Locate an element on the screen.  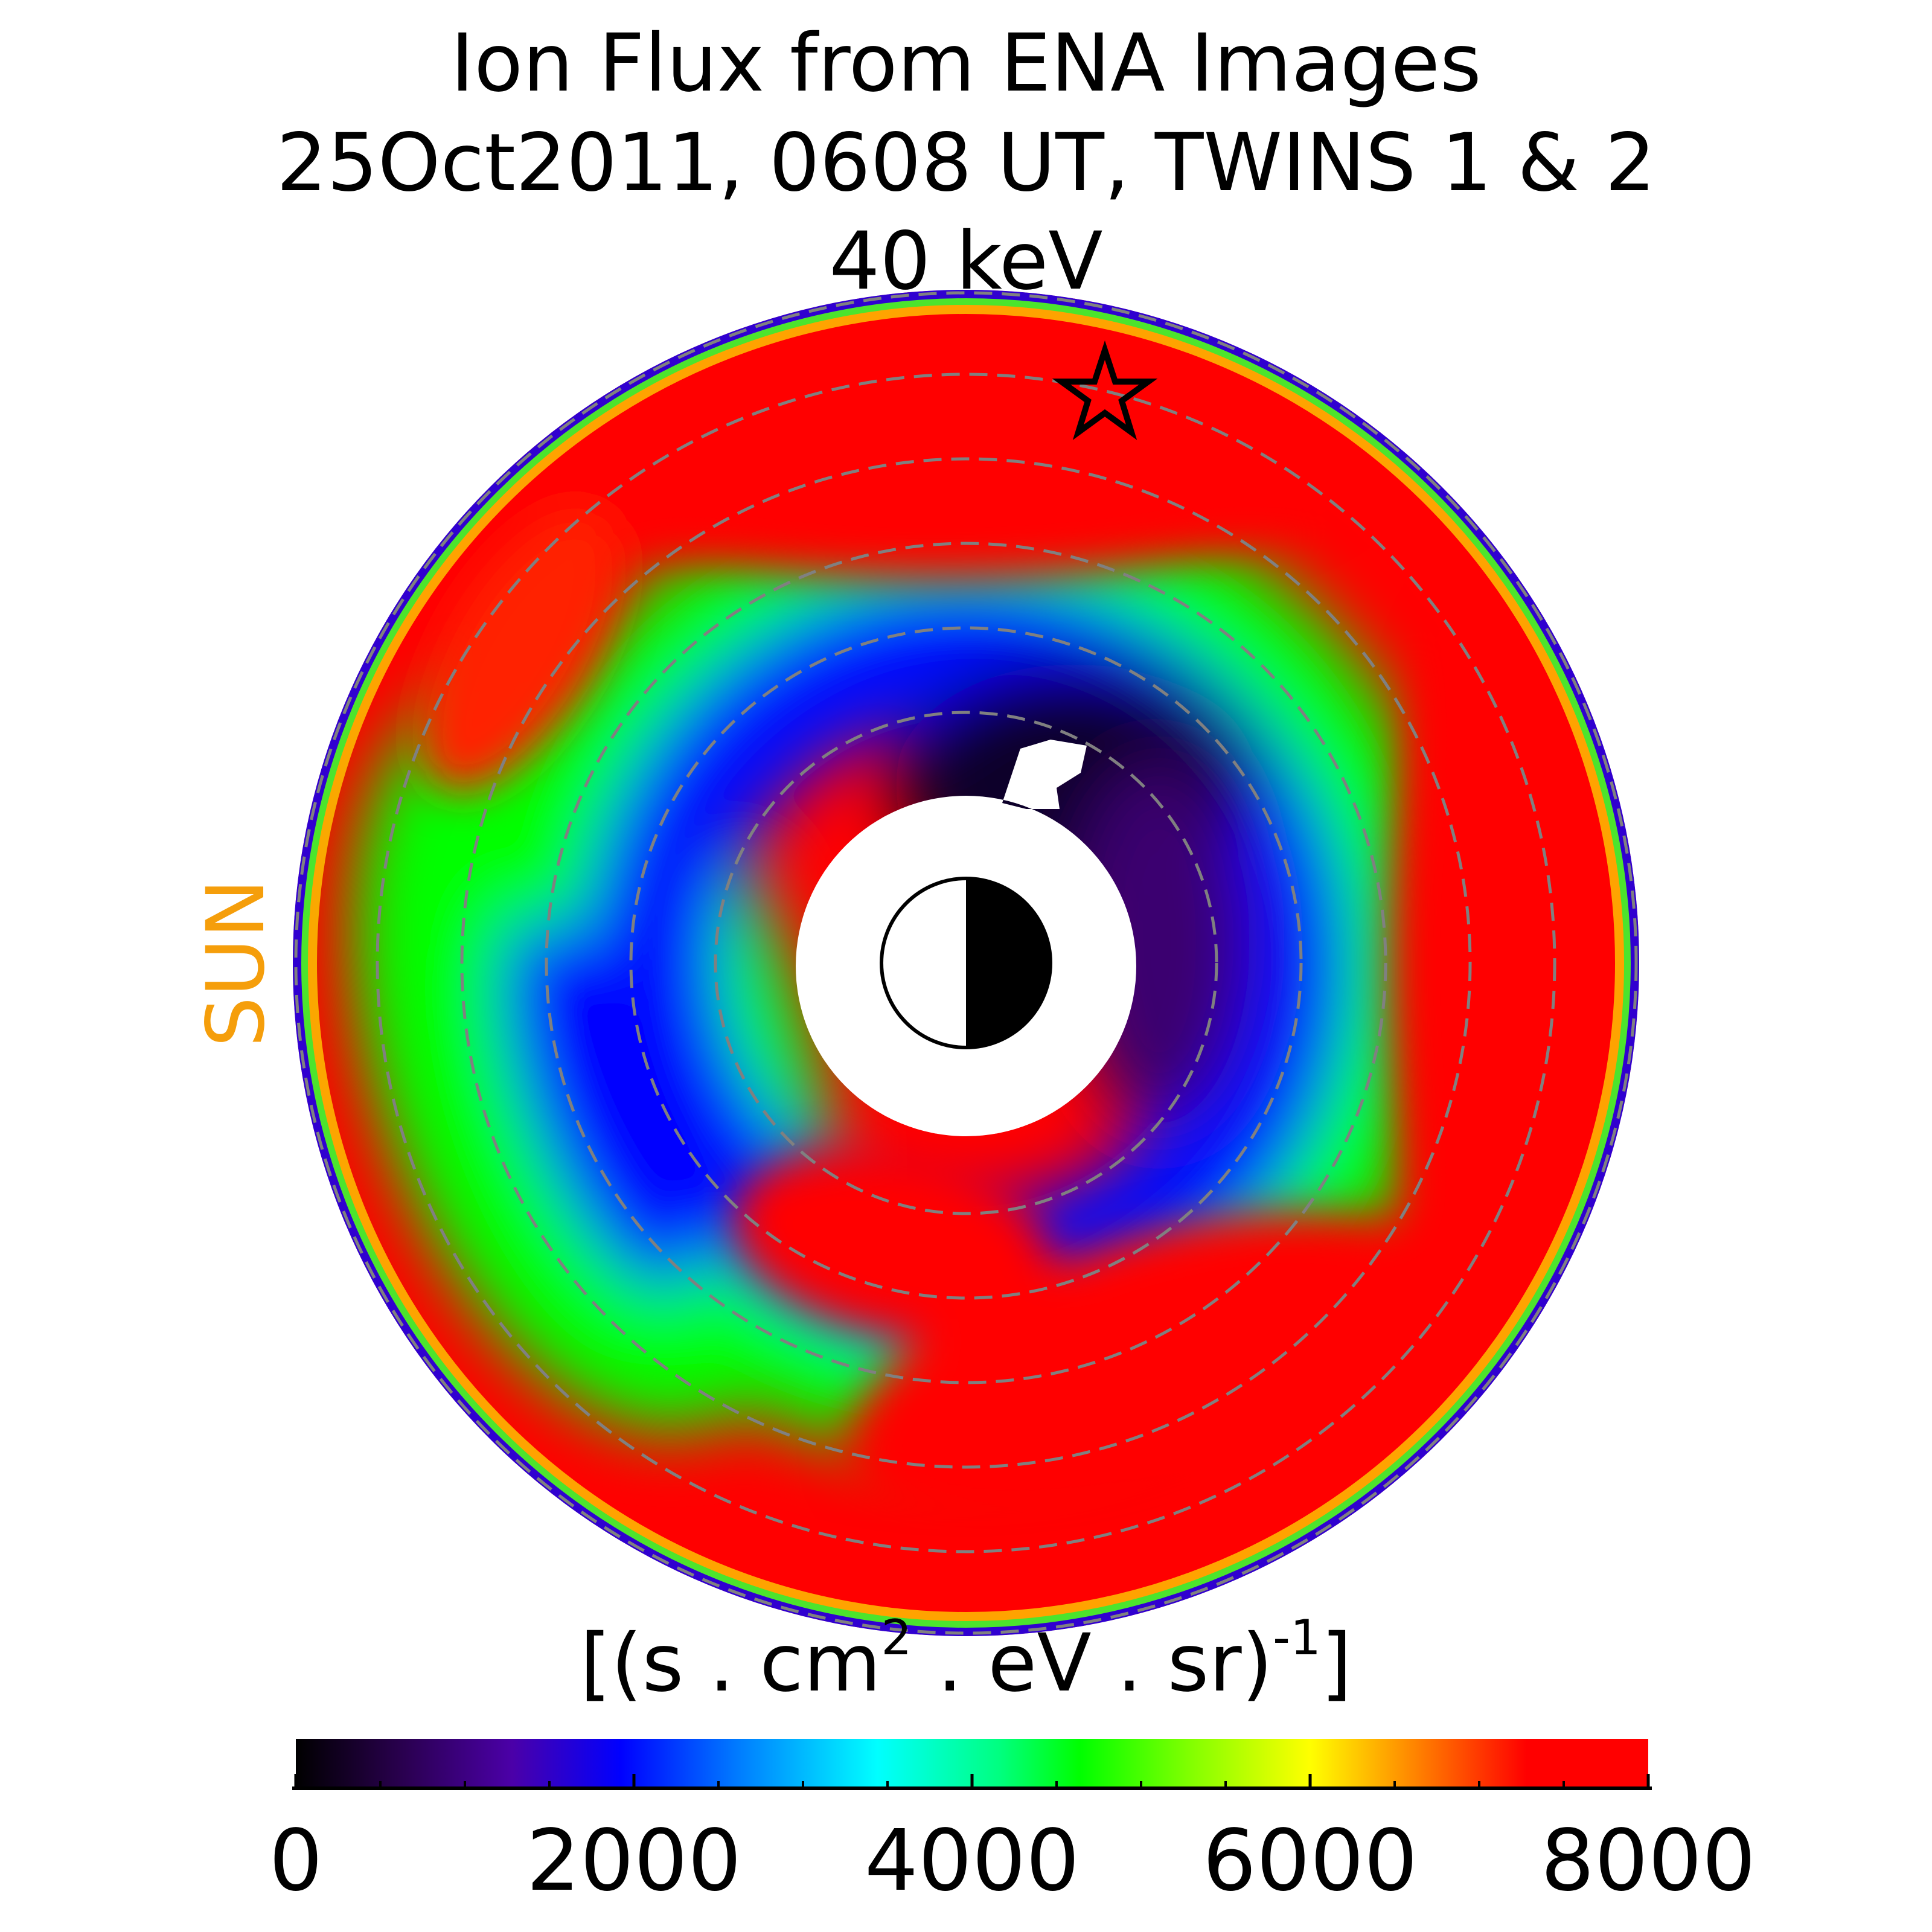
unit-sup-2: -1 is located at coordinates (1297, 1638).